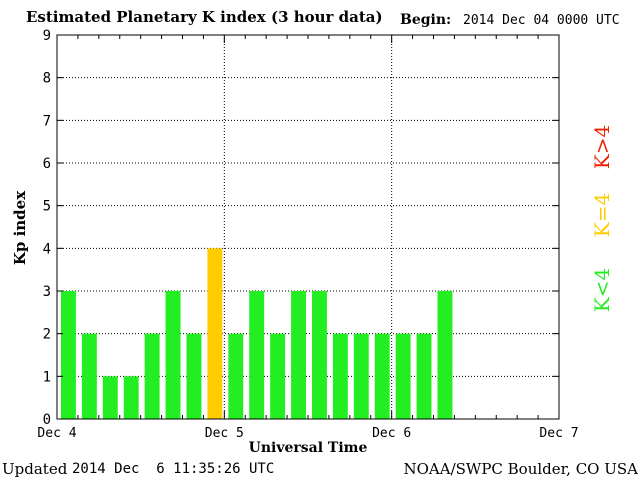  What do you see at coordinates (47, 36) in the screenshot?
I see `y-tick-label: 9` at bounding box center [47, 36].